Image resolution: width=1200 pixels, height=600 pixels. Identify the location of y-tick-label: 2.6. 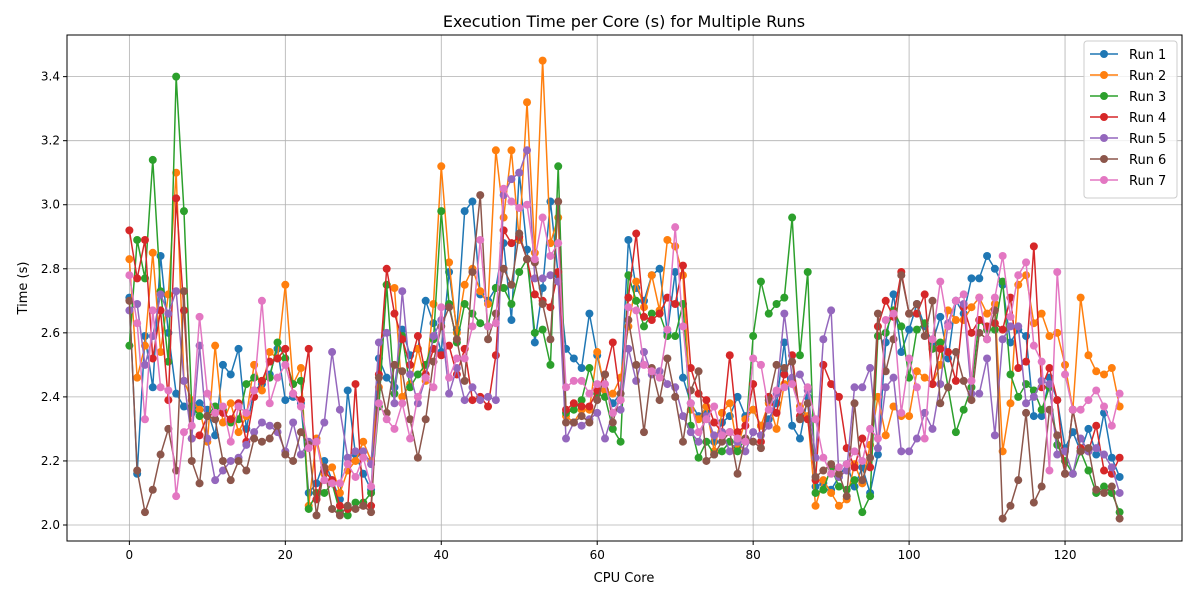
(50, 333).